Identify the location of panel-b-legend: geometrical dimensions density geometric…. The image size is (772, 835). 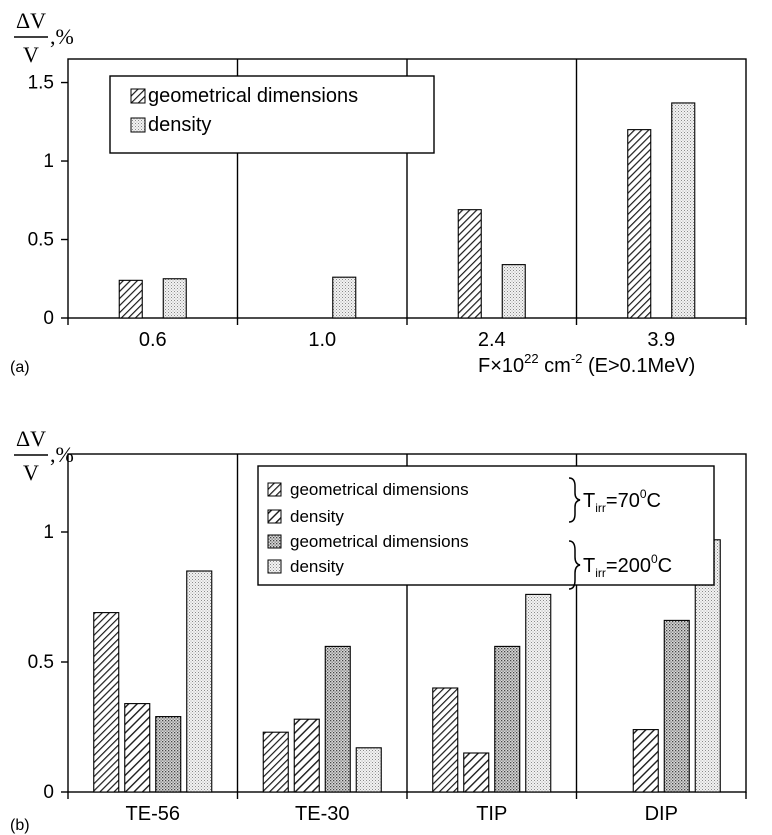
(486, 527).